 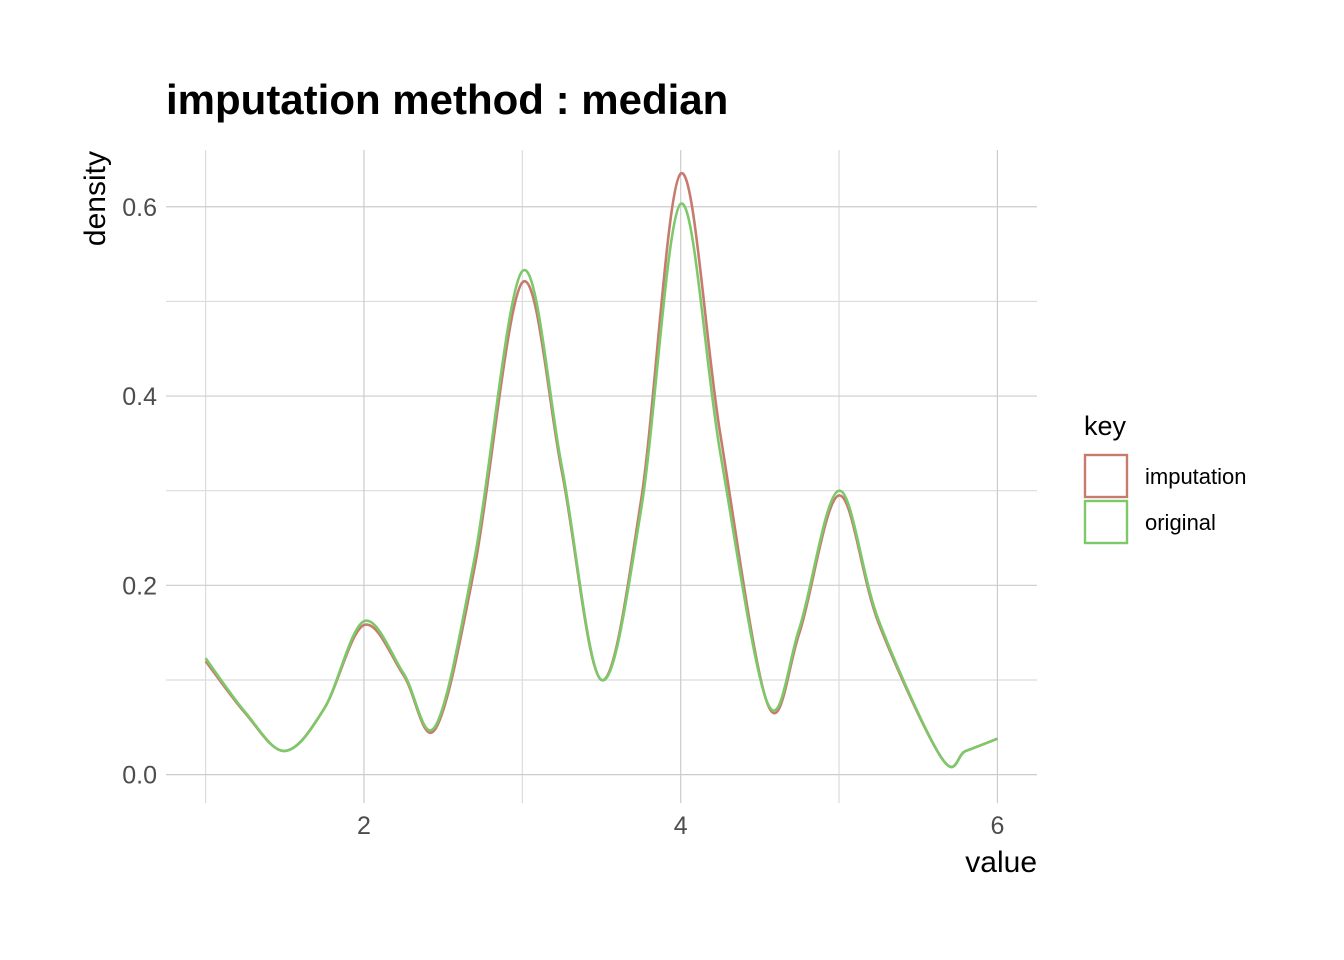 I want to click on legend-label-original: original, so click(x=1180, y=522).